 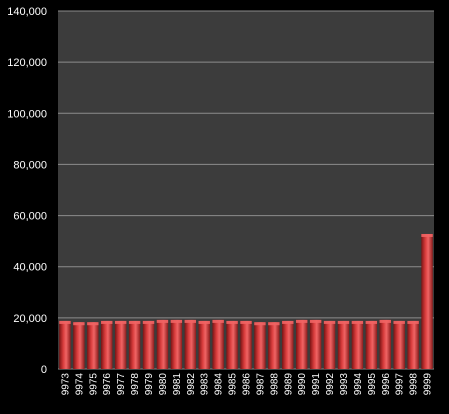 I want to click on x-tick-label: 9996, so click(x=386, y=384).